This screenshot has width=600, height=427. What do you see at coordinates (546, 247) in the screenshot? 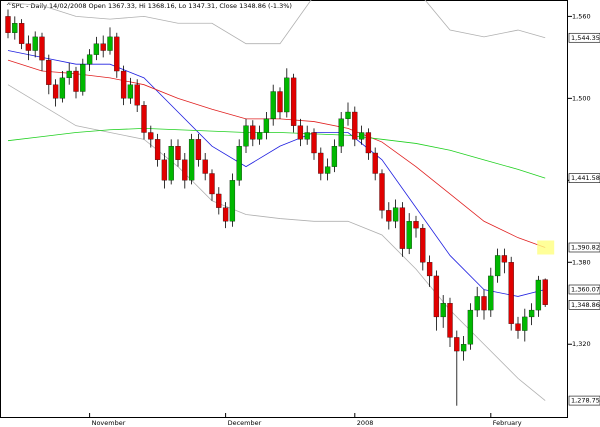
I see `highlight` at bounding box center [546, 247].